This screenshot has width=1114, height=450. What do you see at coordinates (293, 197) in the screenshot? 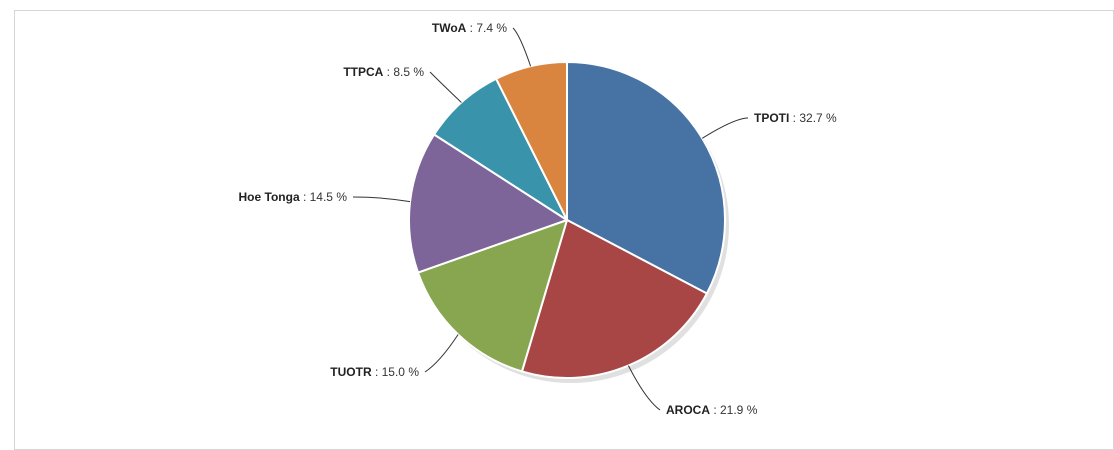
I see `slice-label-hoe-tonga: Hoe Tonga : 14.5 %` at bounding box center [293, 197].